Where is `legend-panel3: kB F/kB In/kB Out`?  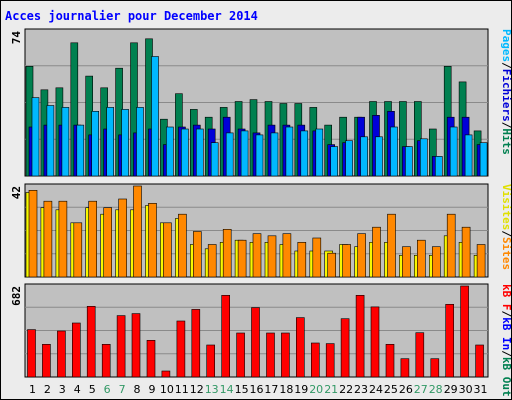
legend-panel3: kB F/kB In/kB Out is located at coordinates (505, 340).